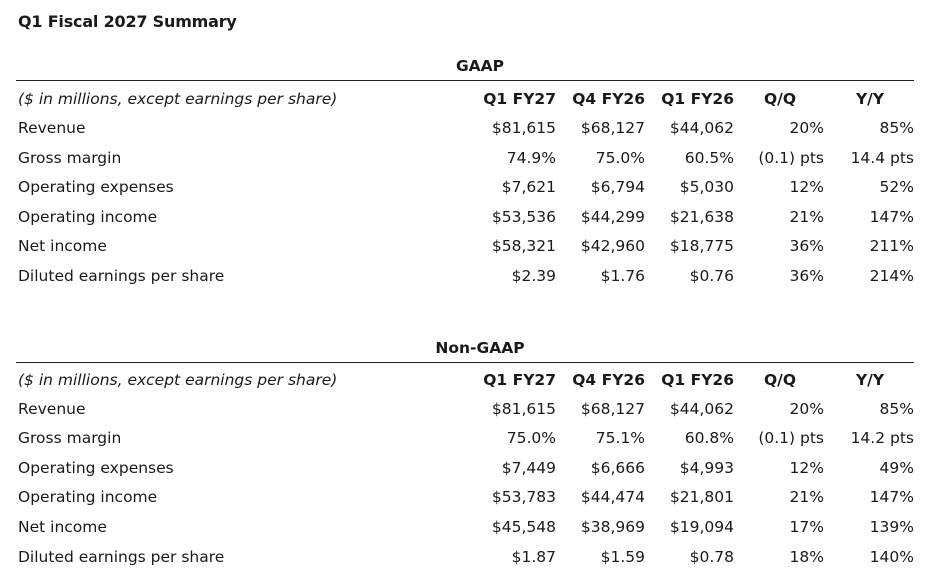 The height and width of the screenshot is (588, 946). I want to click on table-cell: 147%, so click(891, 217).